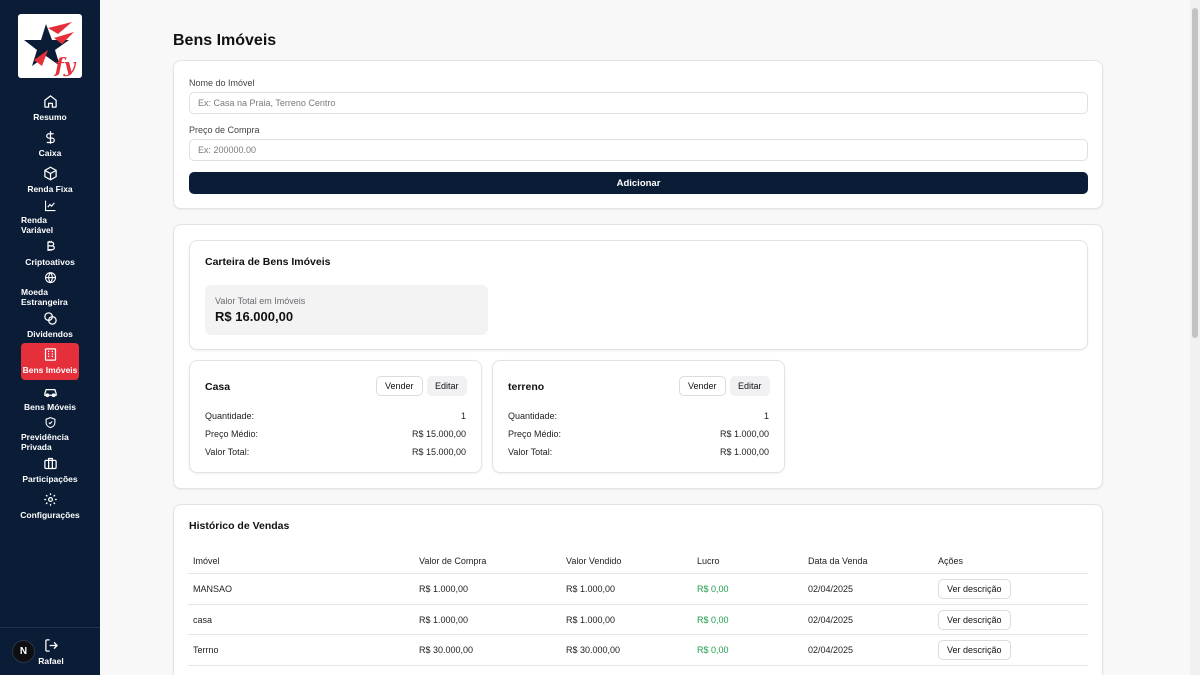  I want to click on average-price-value: R$ 1.000,00, so click(744, 434).